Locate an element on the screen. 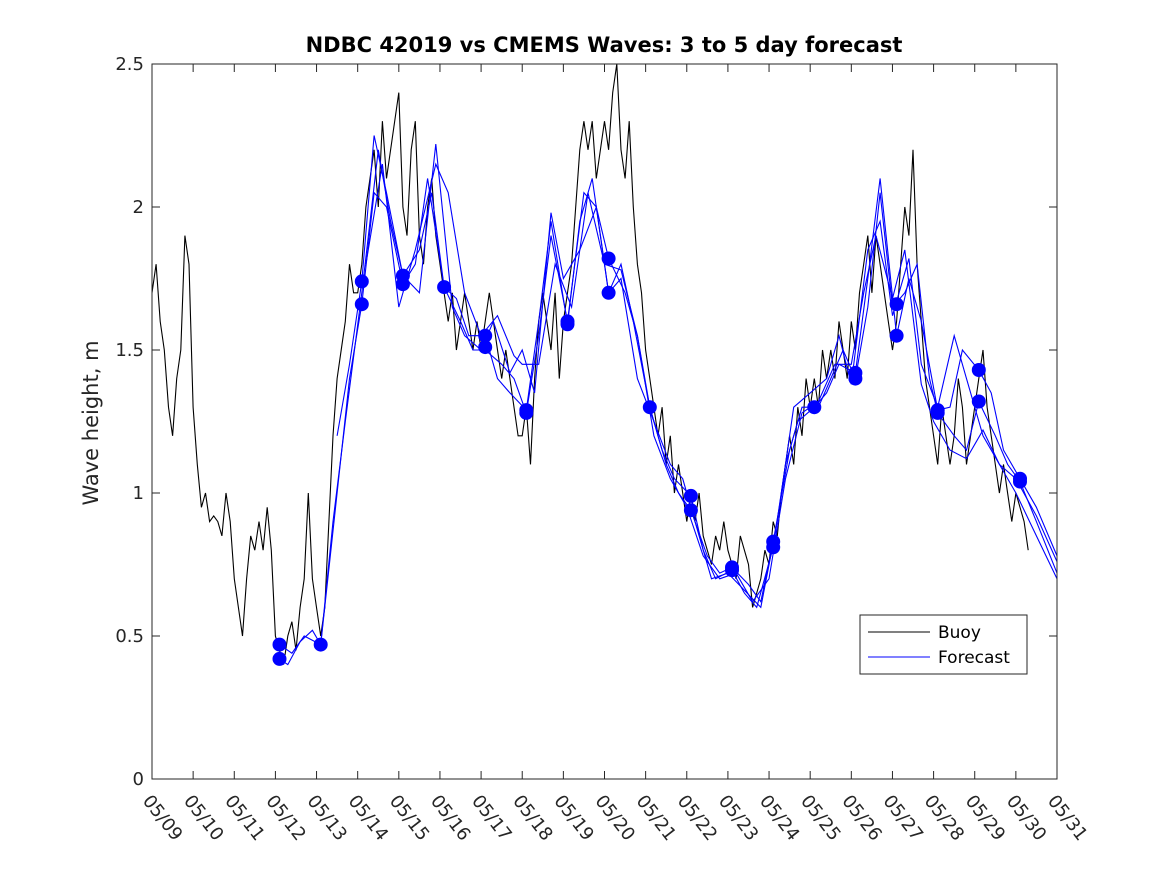  legend-box is located at coordinates (943, 644).